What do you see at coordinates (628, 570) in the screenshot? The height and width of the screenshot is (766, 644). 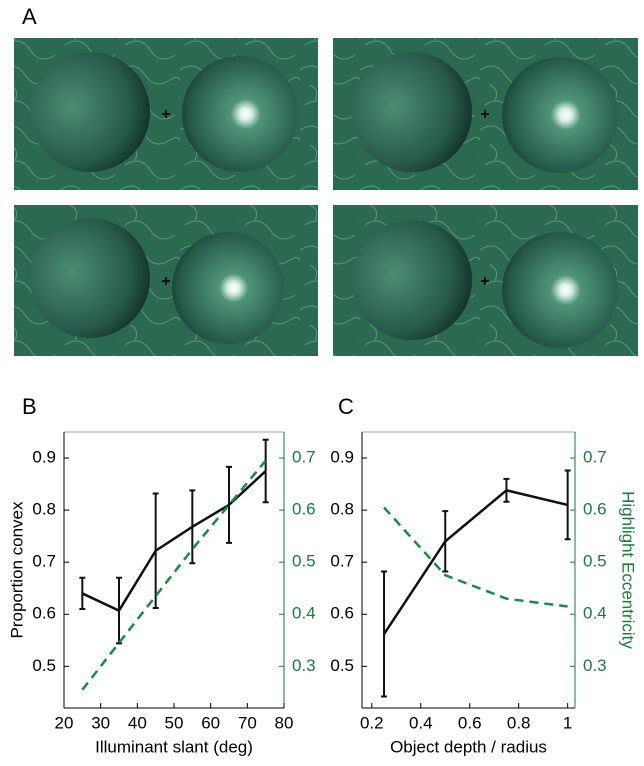 I see `y2-axis-label: Highlight Eccentricity` at bounding box center [628, 570].